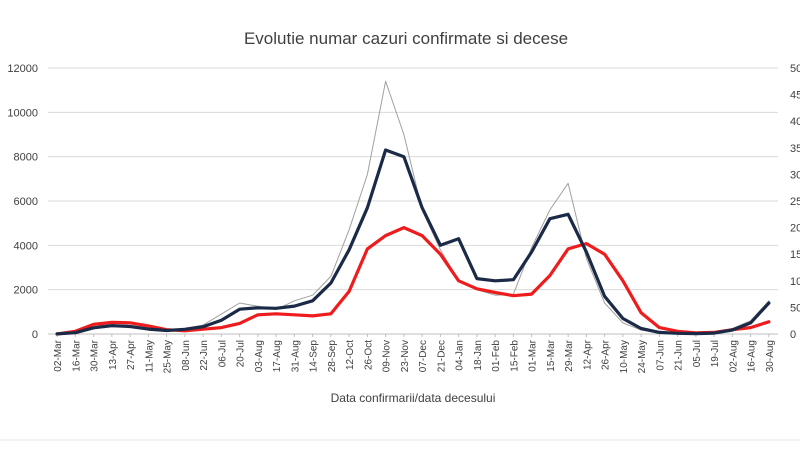 The image size is (800, 450). I want to click on y2-tick-label: 500, so click(795, 69).